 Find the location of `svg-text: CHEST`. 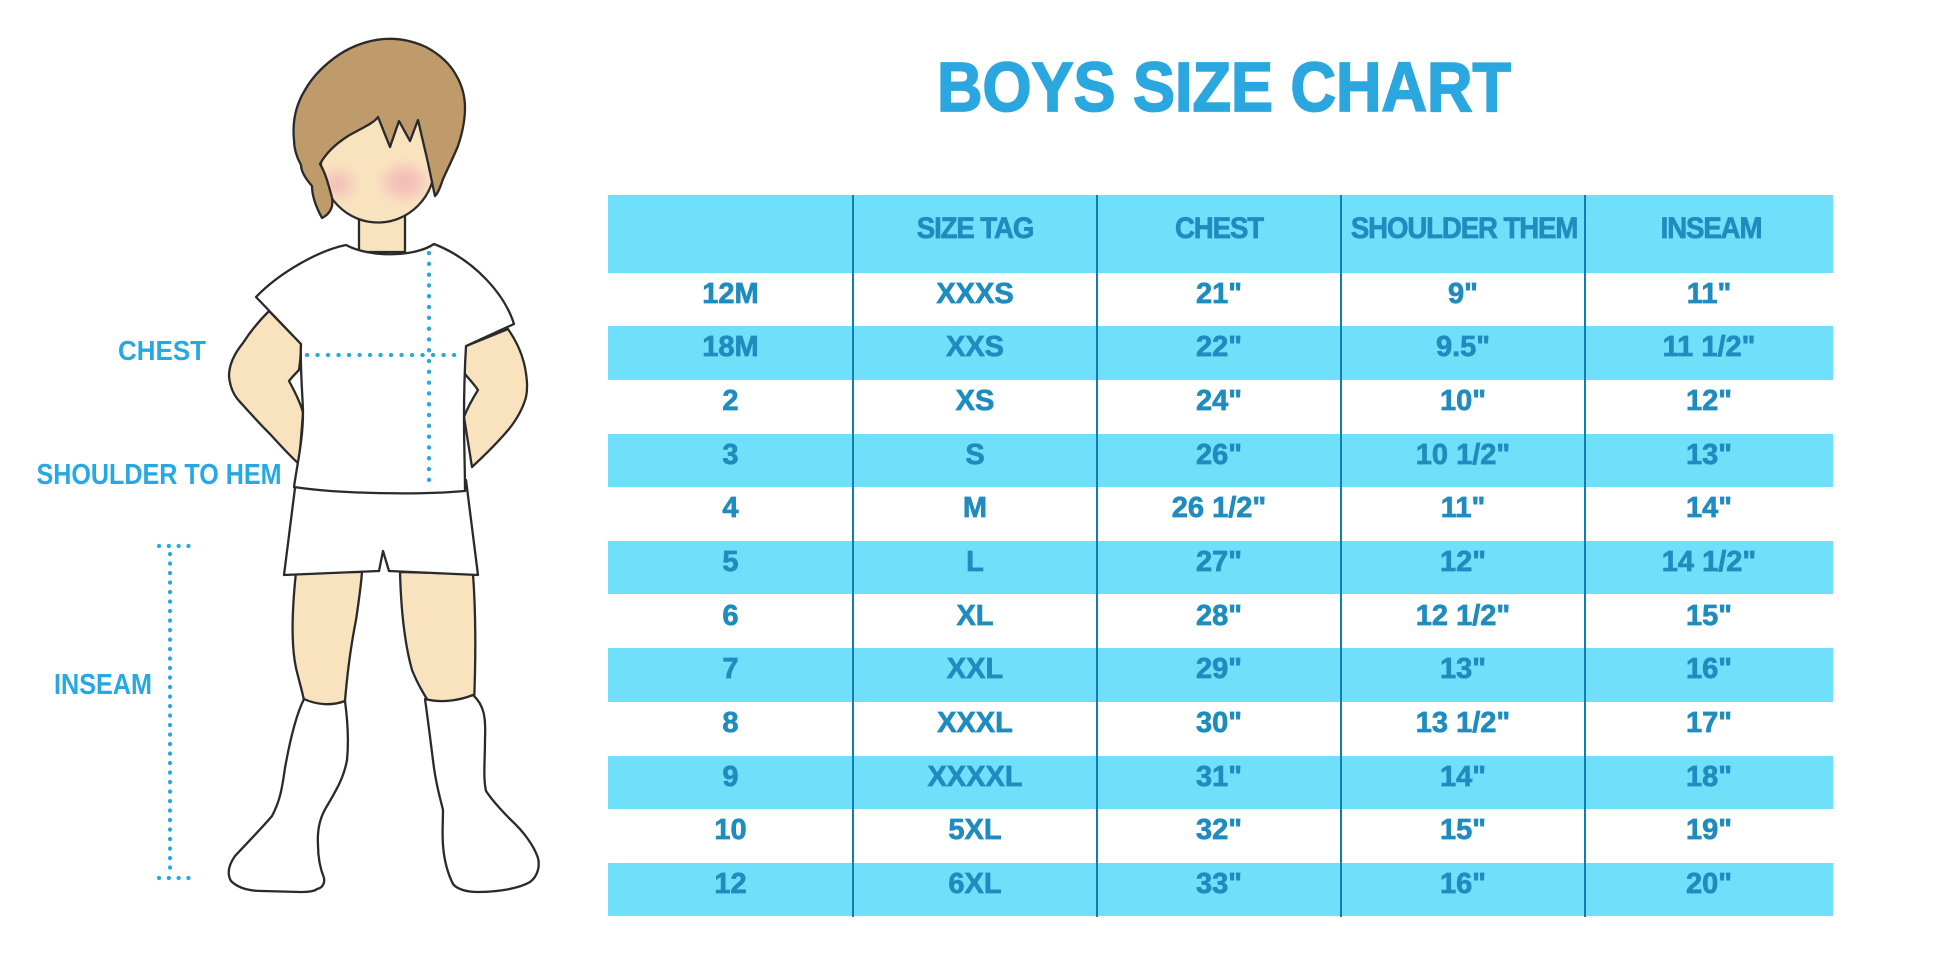

svg-text: CHEST is located at coordinates (162, 350).